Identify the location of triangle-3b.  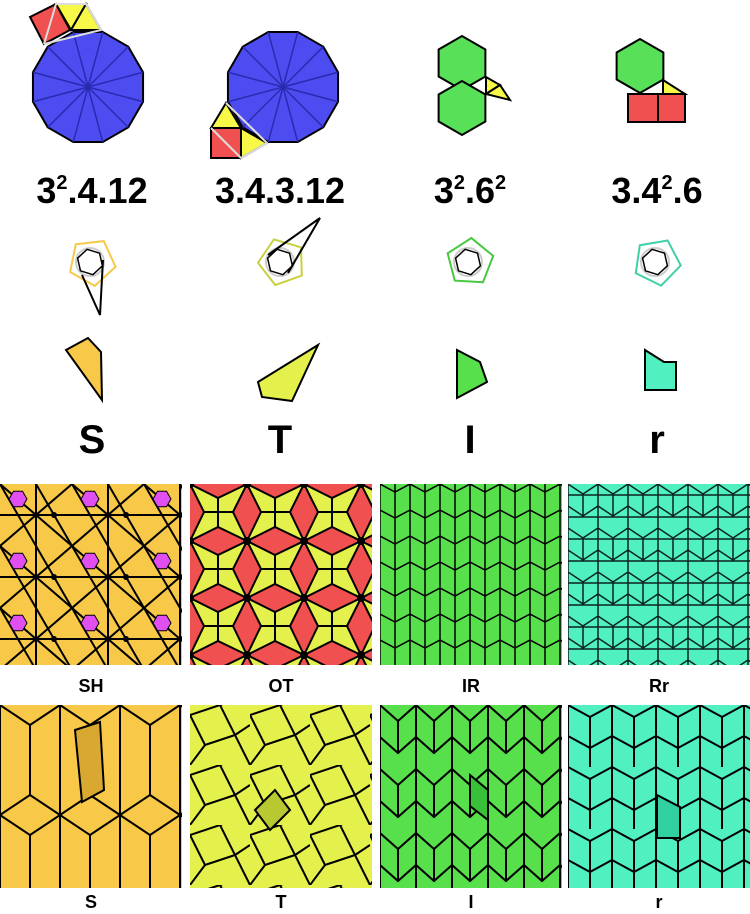
(498, 92).